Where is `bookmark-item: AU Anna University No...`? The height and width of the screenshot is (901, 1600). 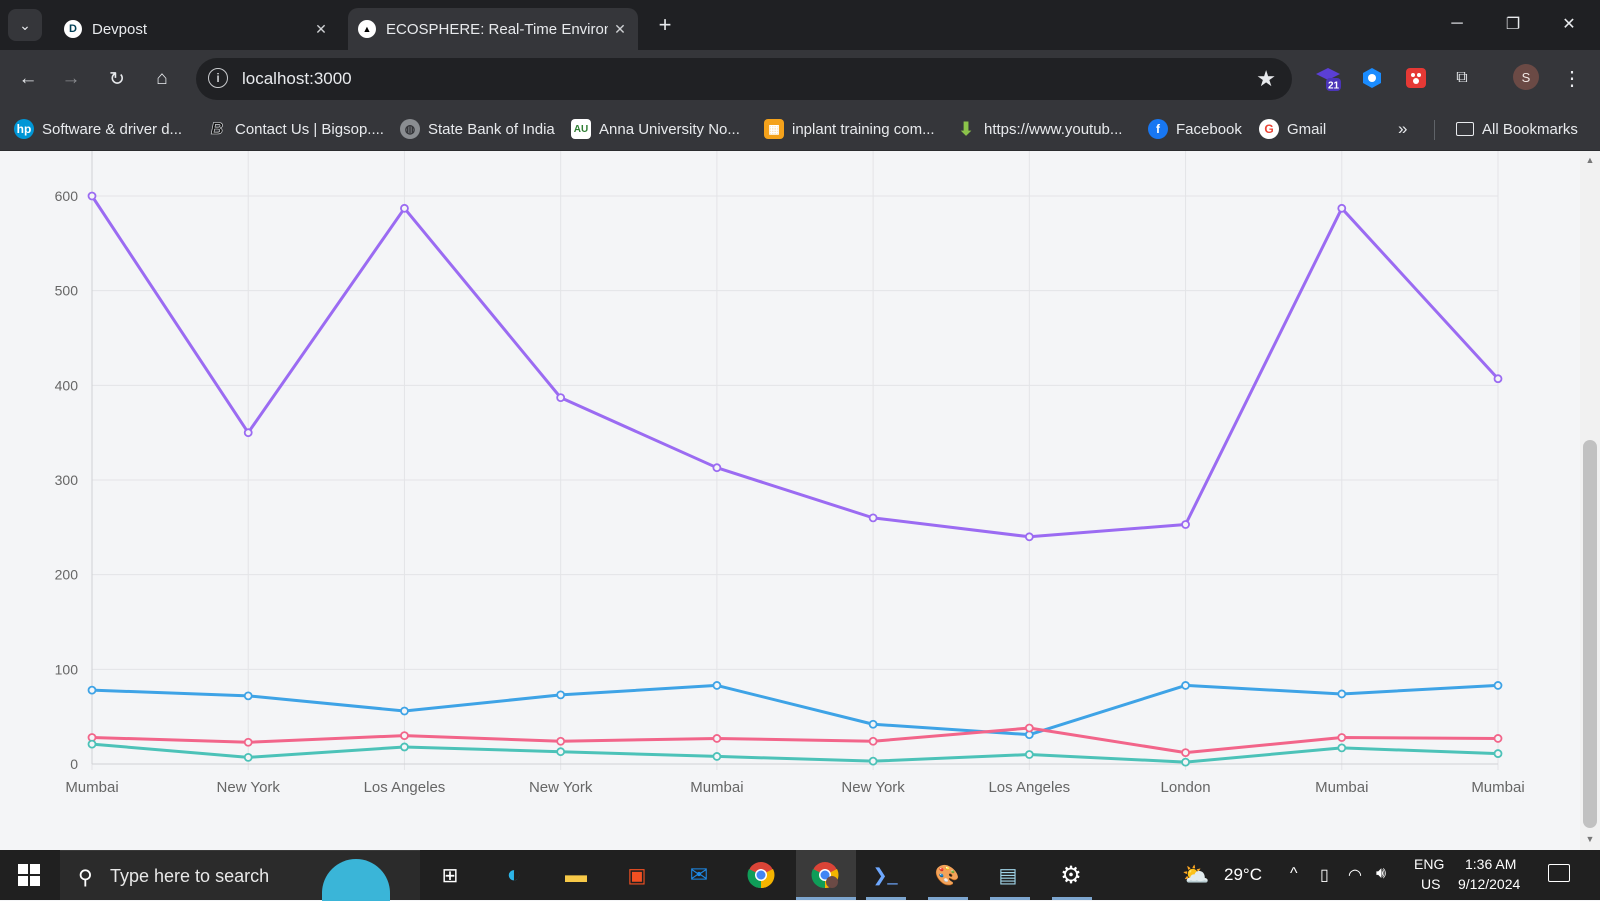 bookmark-item: AU Anna University No... is located at coordinates (655, 129).